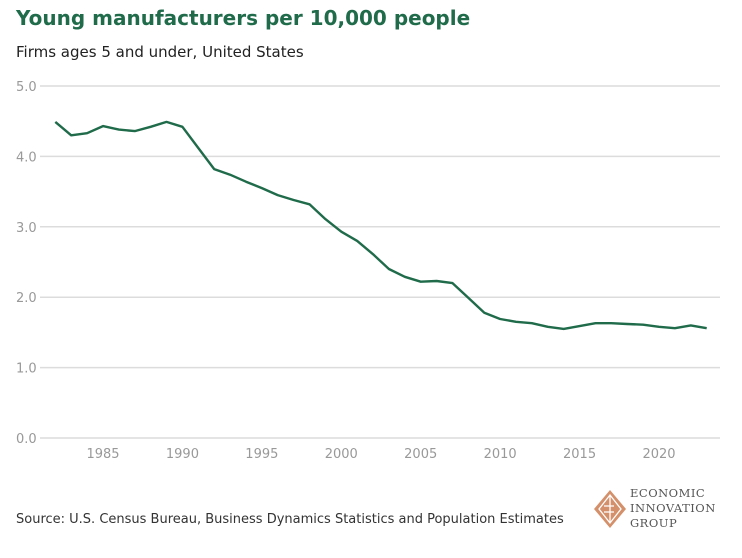 Image resolution: width=742 pixels, height=558 pixels. Describe the element at coordinates (341, 454) in the screenshot. I see `x-tick-label: 2000` at that location.